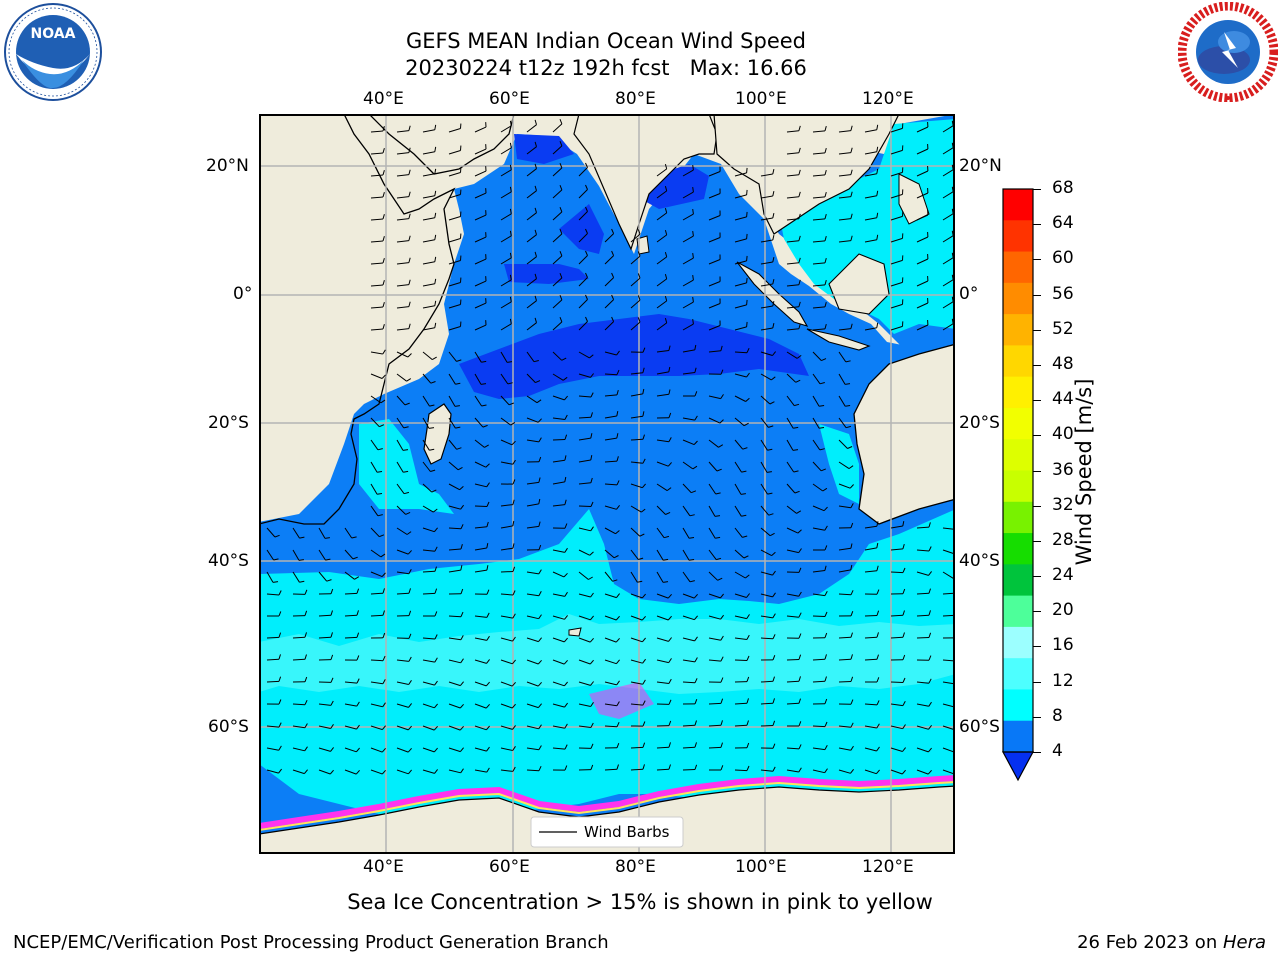 The image size is (1280, 960). I want to click on lat-label-right-0: 0°, so click(969, 294).